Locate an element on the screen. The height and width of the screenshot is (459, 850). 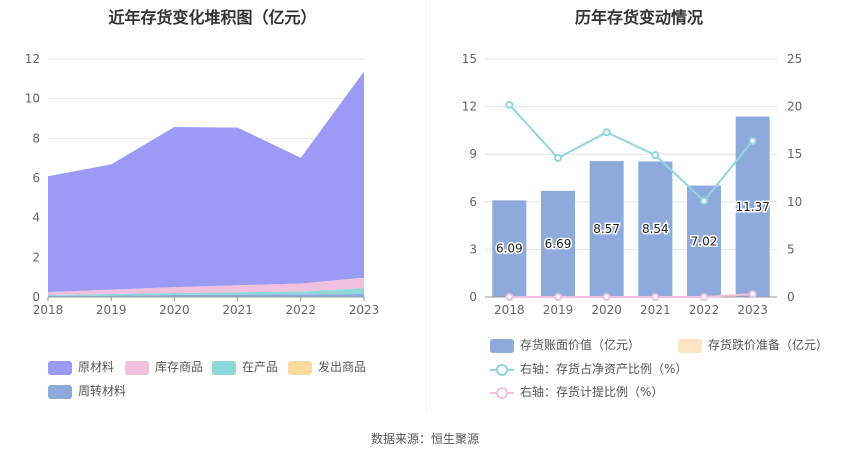
legend-item: 右轴：存货计提比例（%） is located at coordinates (576, 392).